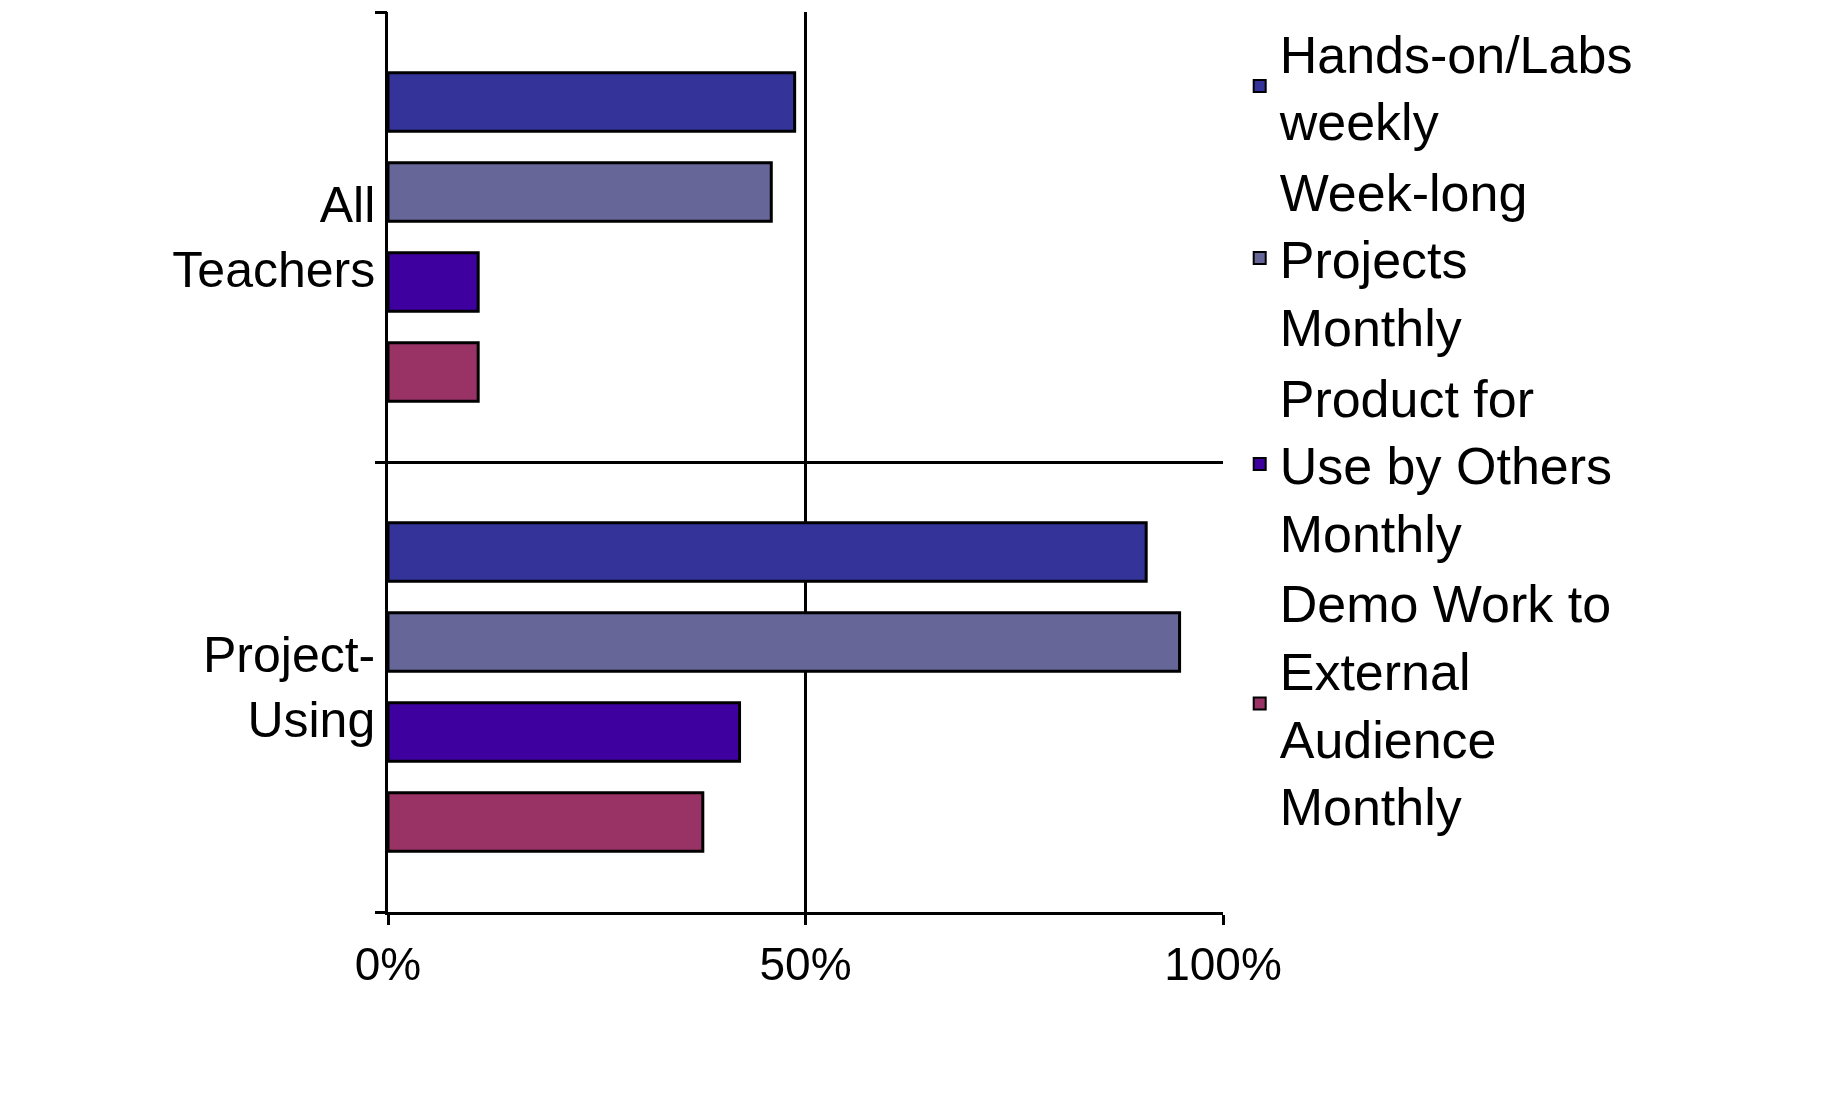 Image resolution: width=1844 pixels, height=1097 pixels. Describe the element at coordinates (388, 963) in the screenshot. I see `x-tick-label: 0%` at that location.